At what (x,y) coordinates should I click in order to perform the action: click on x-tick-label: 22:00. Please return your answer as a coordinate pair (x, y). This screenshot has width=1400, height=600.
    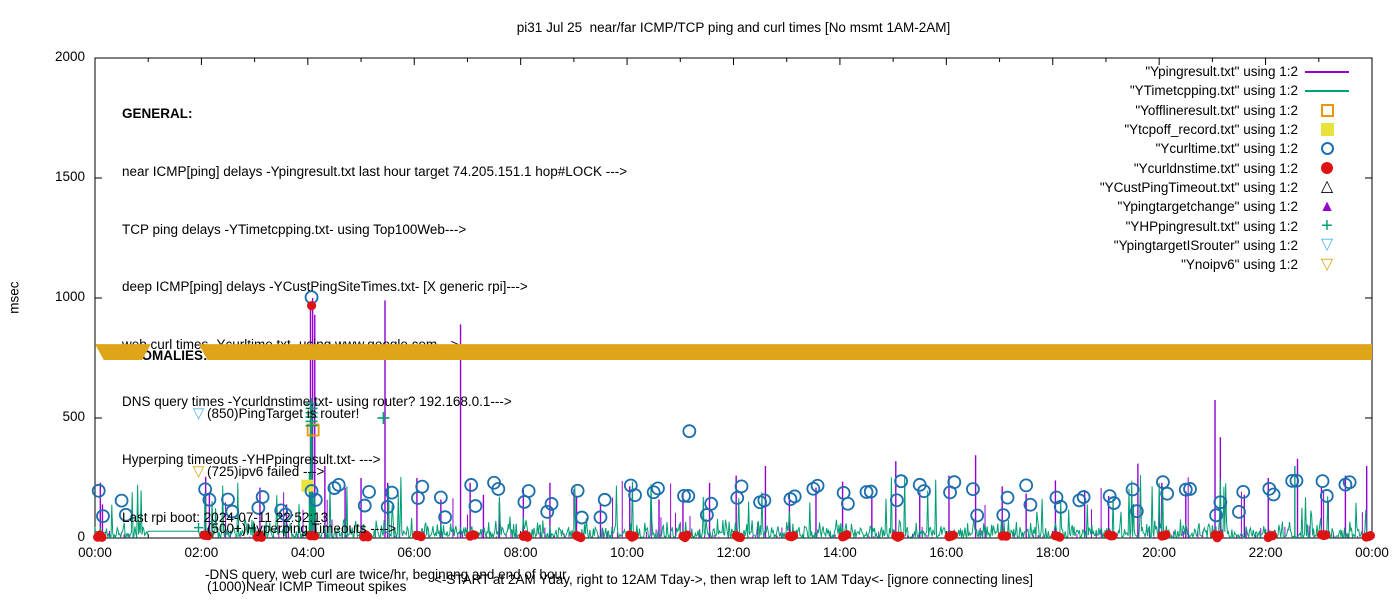
    Looking at the image, I should click on (1265, 552).